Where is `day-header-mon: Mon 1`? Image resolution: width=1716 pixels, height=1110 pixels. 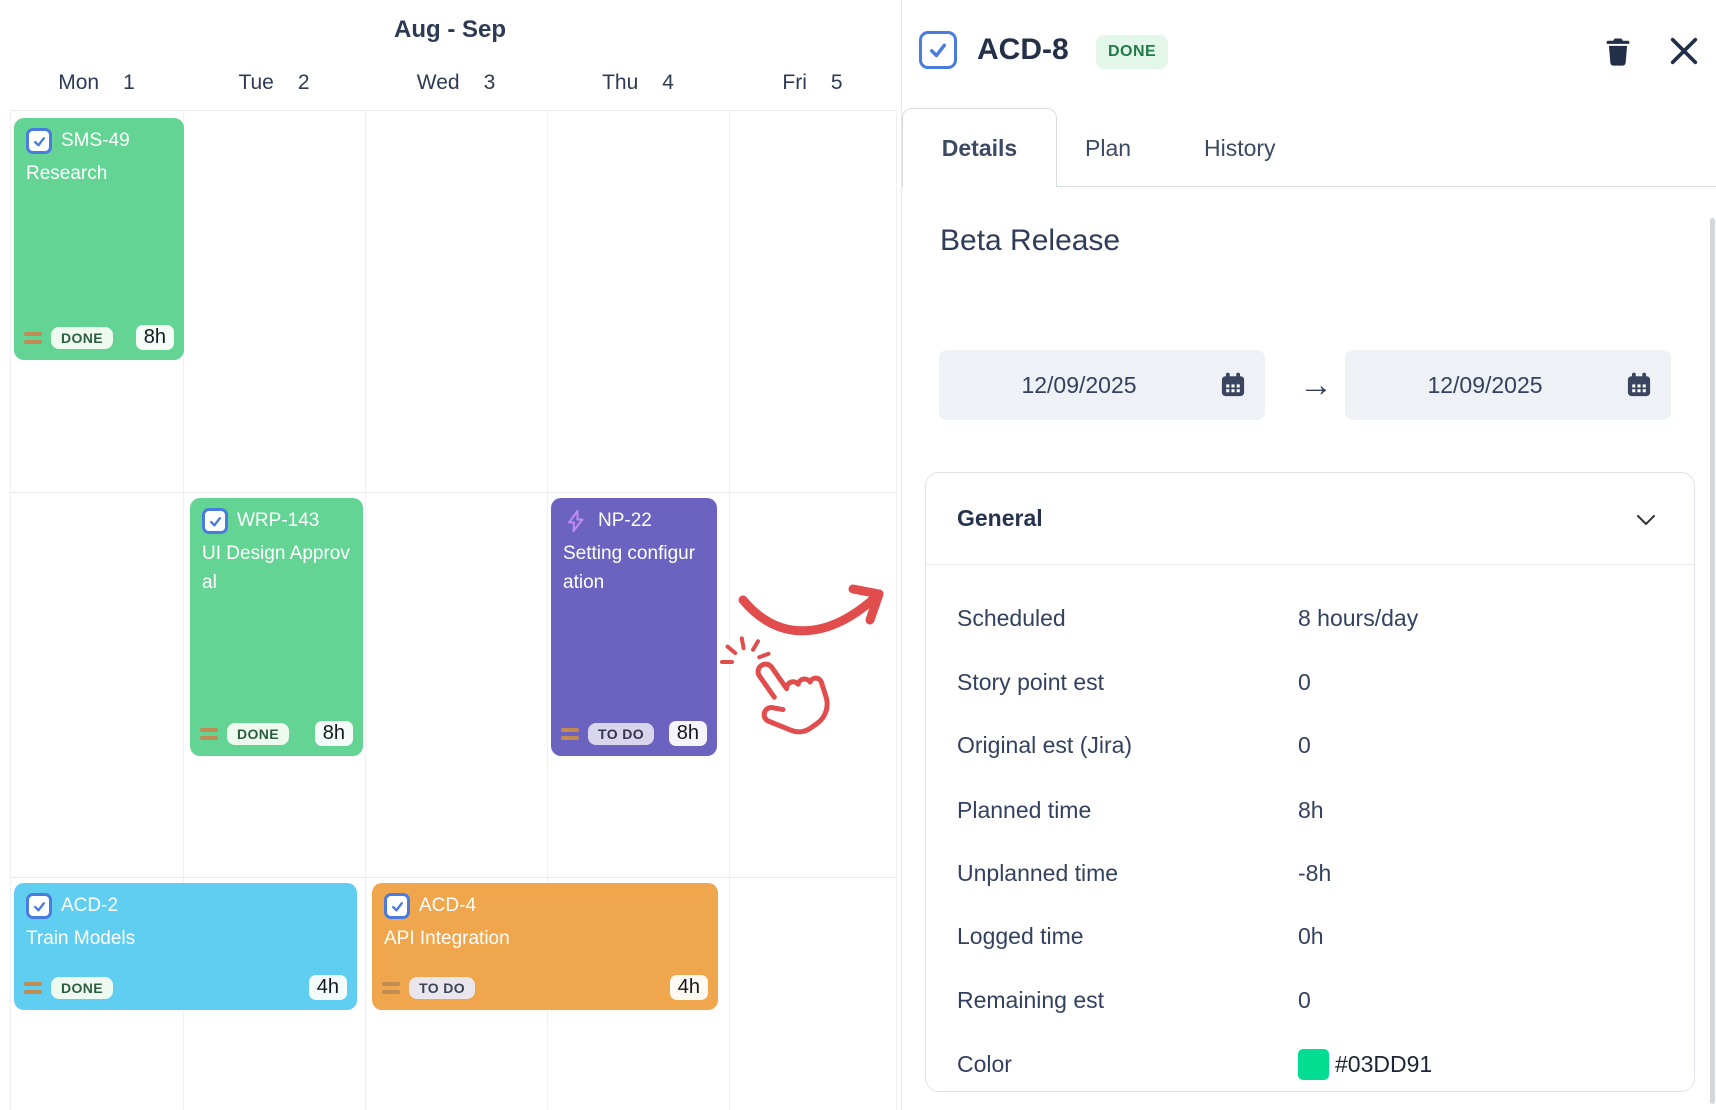
day-header-mon: Mon 1 is located at coordinates (96, 83).